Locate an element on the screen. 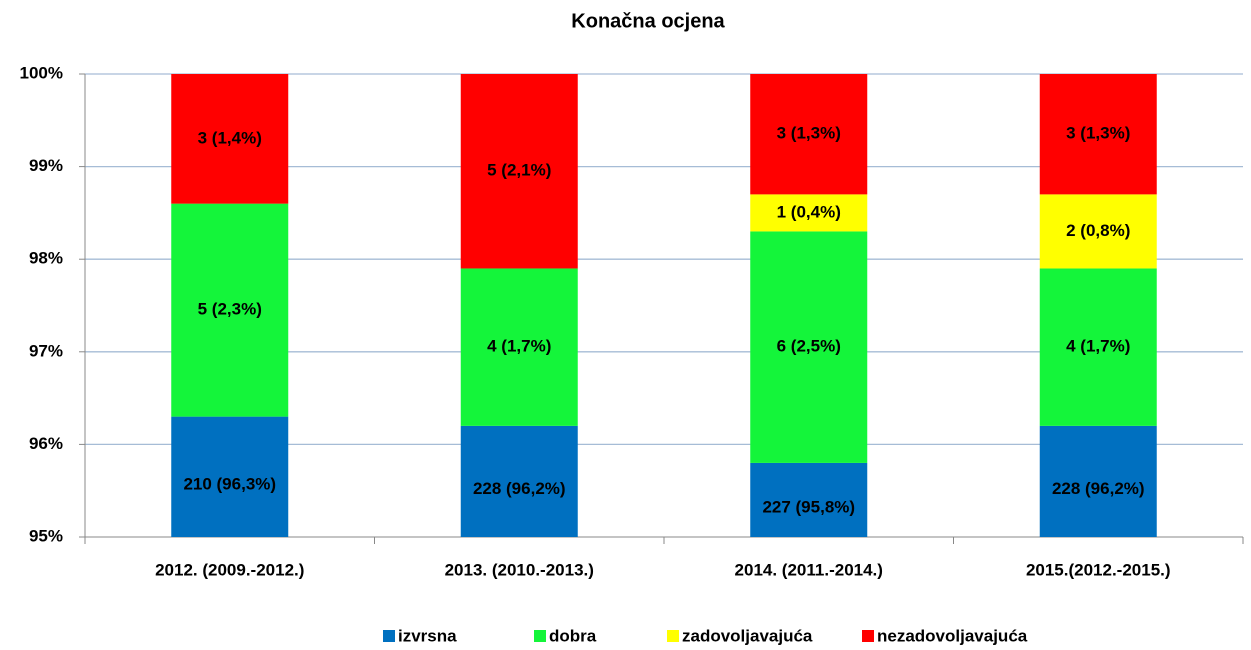 The image size is (1251, 650). y-tick-label: 97% is located at coordinates (46, 350).